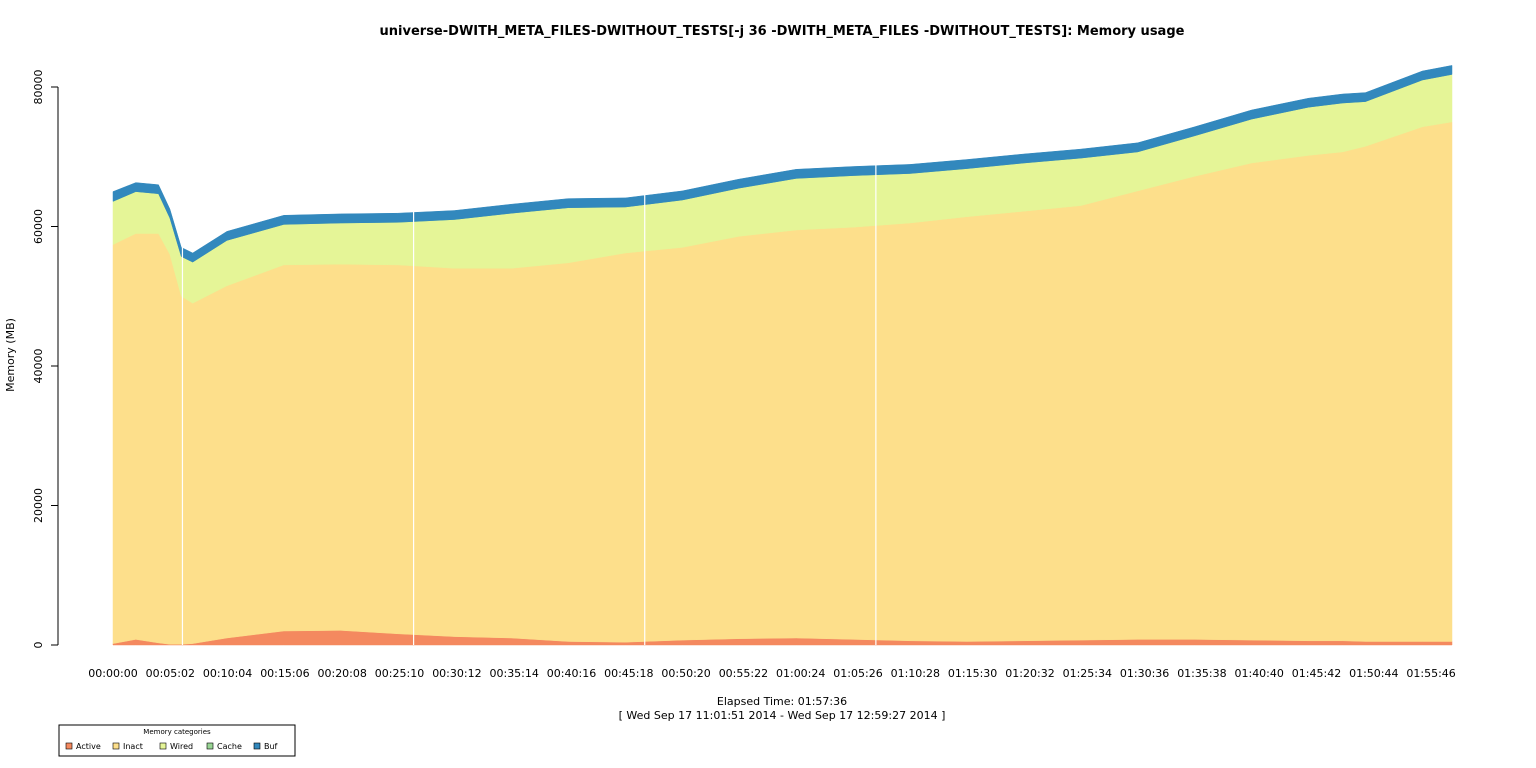 This screenshot has width=1536, height=768. I want to click on legend-swatch-buf, so click(257, 746).